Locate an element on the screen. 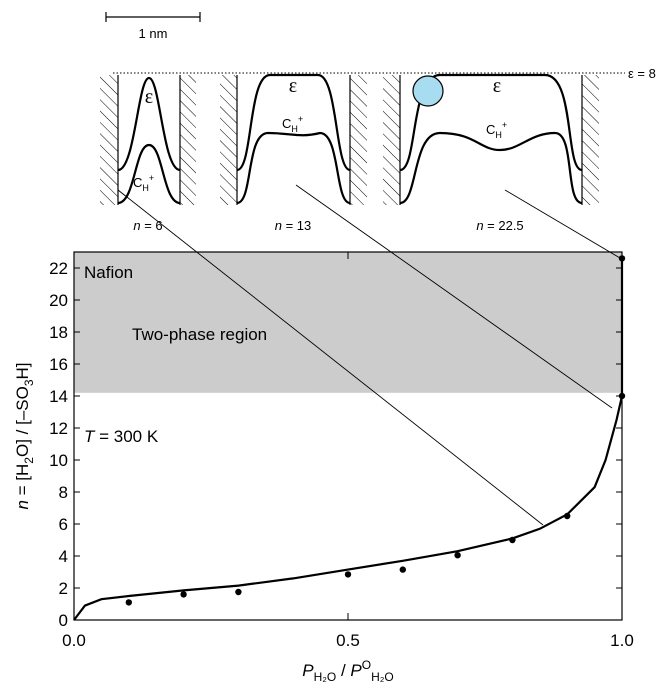  y-tick-label: 8 is located at coordinates (63, 492).